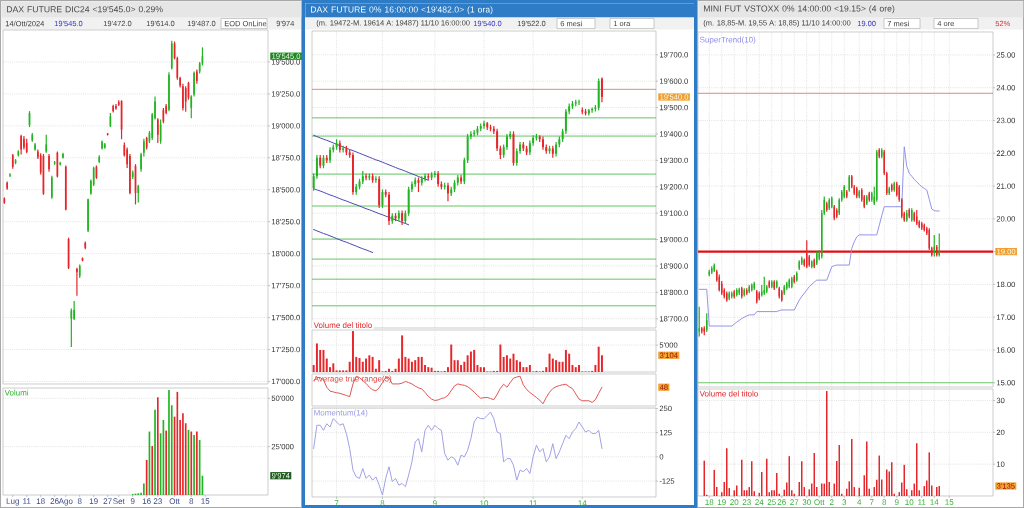 The image size is (1024, 508). What do you see at coordinates (16, 392) in the screenshot?
I see `chart-title: Volumi` at bounding box center [16, 392].